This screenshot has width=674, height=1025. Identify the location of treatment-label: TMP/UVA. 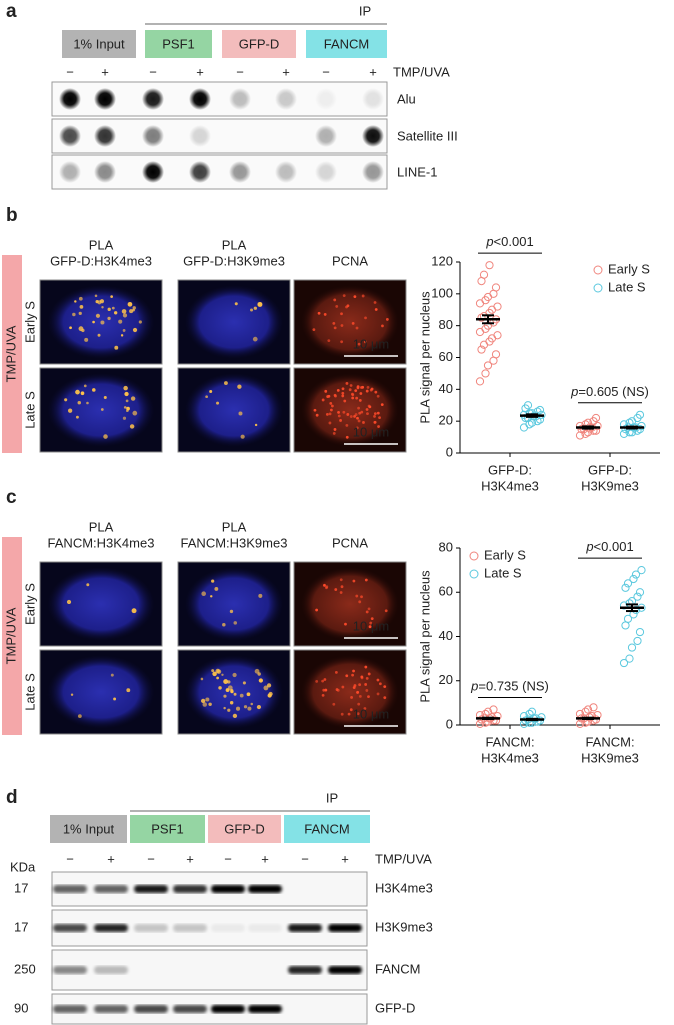
(403, 858).